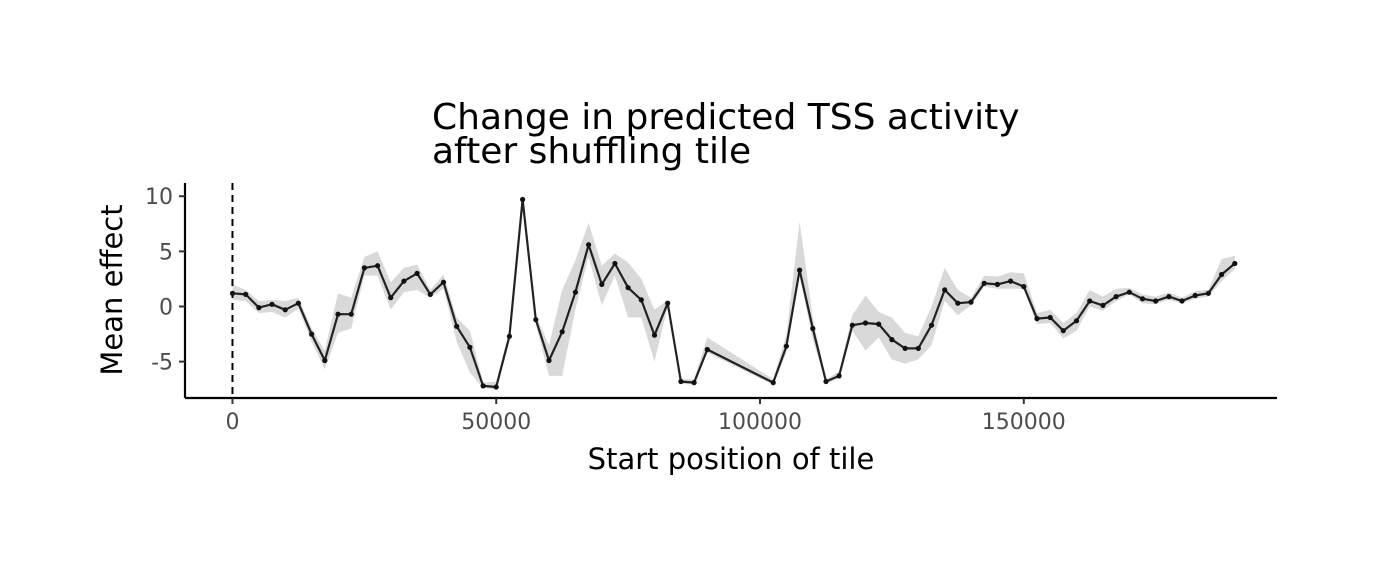 The width and height of the screenshot is (1376, 576). What do you see at coordinates (166, 307) in the screenshot?
I see `y-tick-label: 0` at bounding box center [166, 307].